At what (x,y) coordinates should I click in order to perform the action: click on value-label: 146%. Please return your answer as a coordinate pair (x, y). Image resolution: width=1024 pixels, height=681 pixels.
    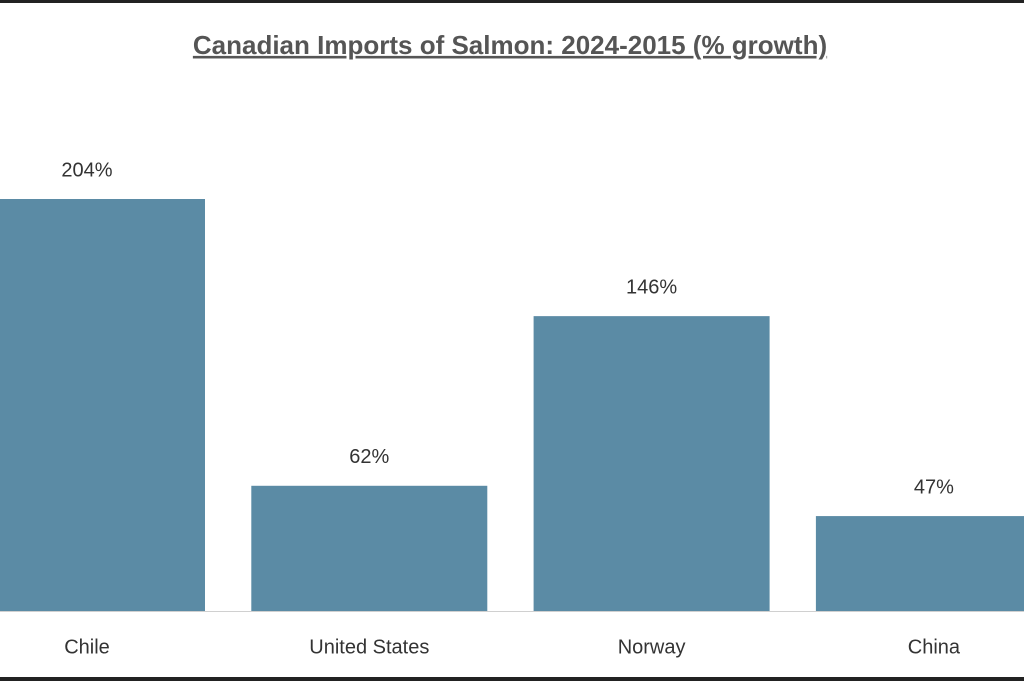
    Looking at the image, I should click on (651, 287).